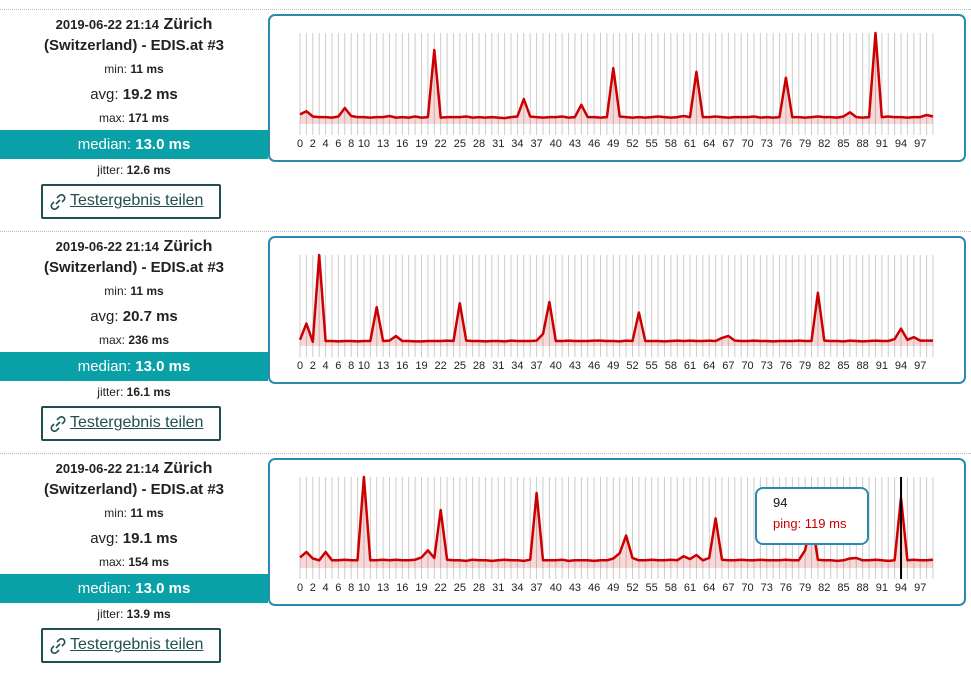  Describe the element at coordinates (728, 588) in the screenshot. I see `x-tick-label: 67` at that location.